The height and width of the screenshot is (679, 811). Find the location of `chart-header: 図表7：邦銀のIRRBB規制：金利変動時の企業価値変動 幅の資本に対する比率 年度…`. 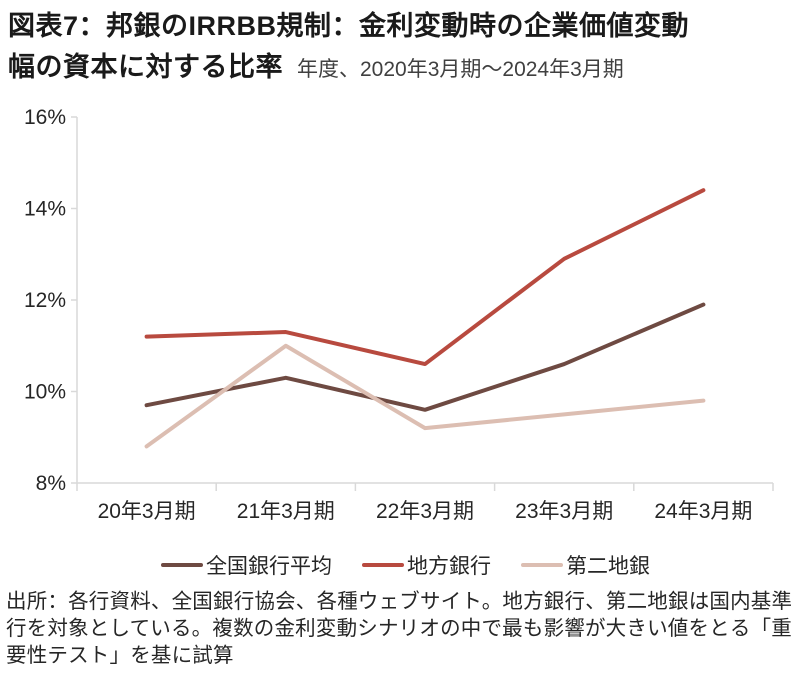

chart-header: 図表7：邦銀のIRRBB規制：金利変動時の企業価値変動 幅の資本に対する比率 年度… is located at coordinates (405, 45).